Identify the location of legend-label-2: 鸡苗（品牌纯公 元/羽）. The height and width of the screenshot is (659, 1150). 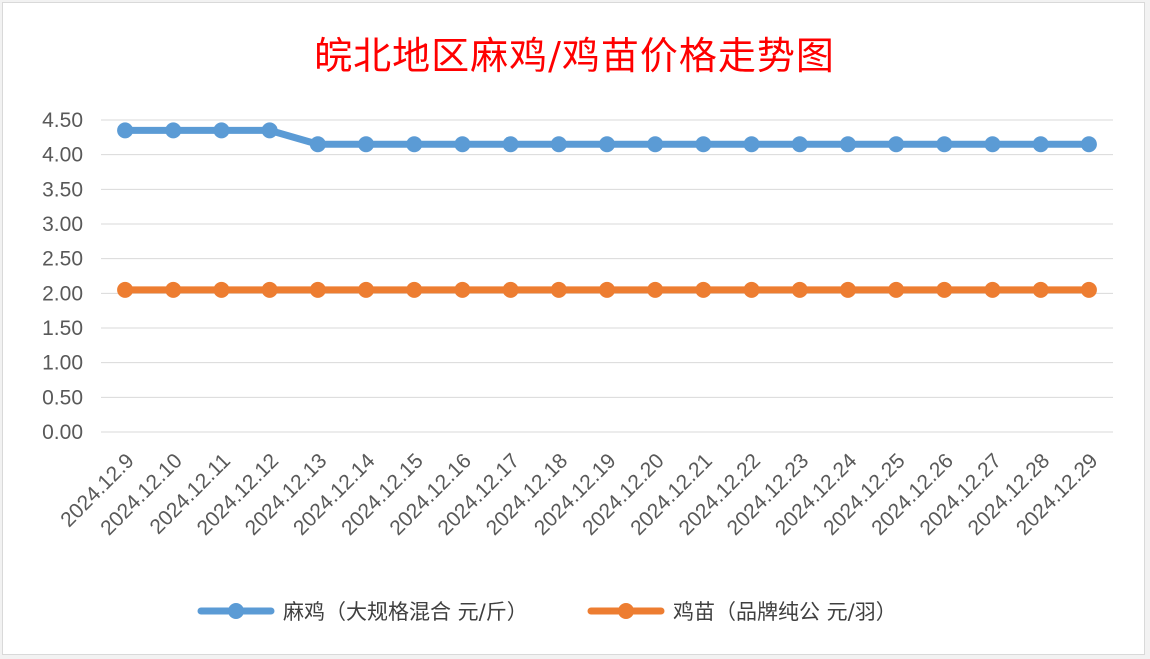
(785, 612).